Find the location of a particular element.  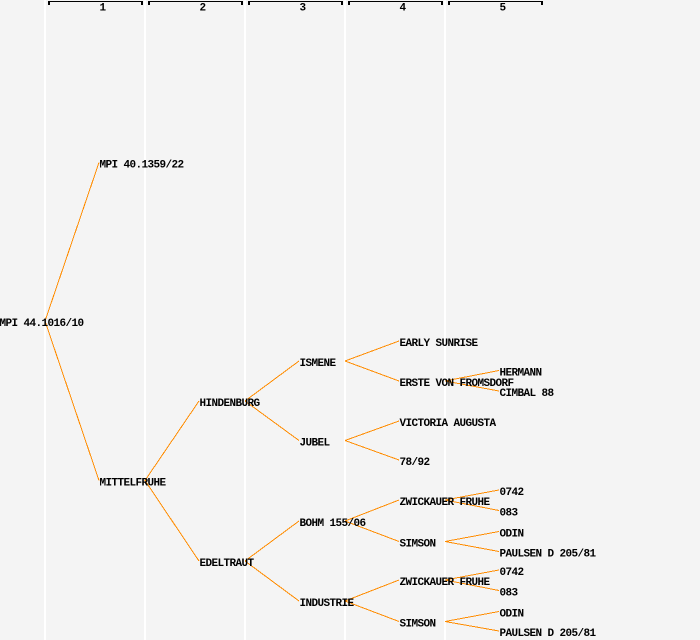

svg-text: EARLY SUNRISE is located at coordinates (439, 344).